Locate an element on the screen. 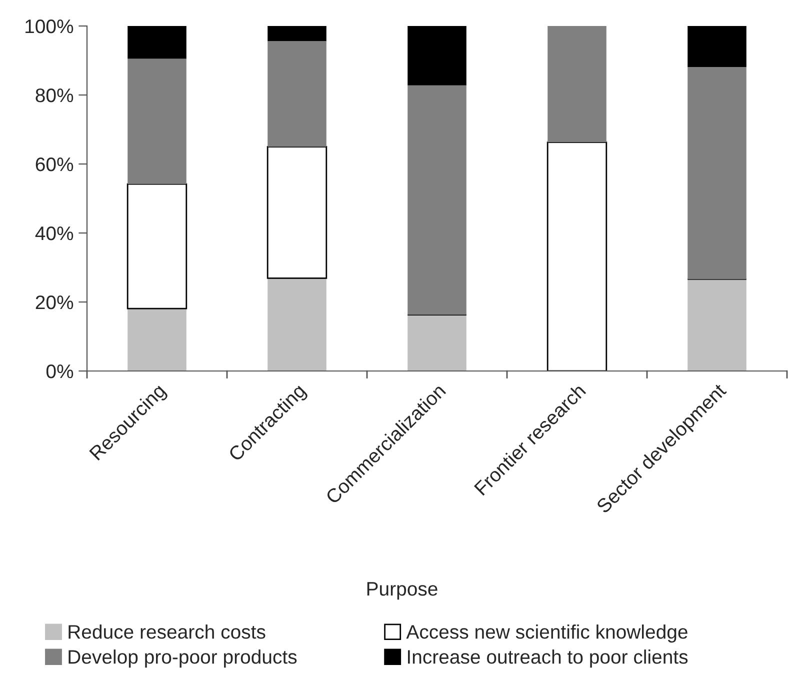  y-tick-label: 20% is located at coordinates (55, 302).